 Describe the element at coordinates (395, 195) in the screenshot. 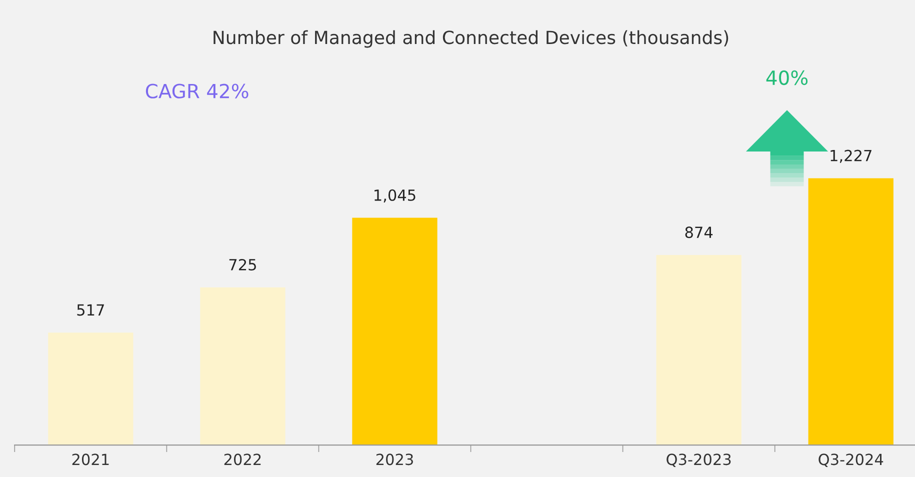

I see `data-label: 1,045` at that location.